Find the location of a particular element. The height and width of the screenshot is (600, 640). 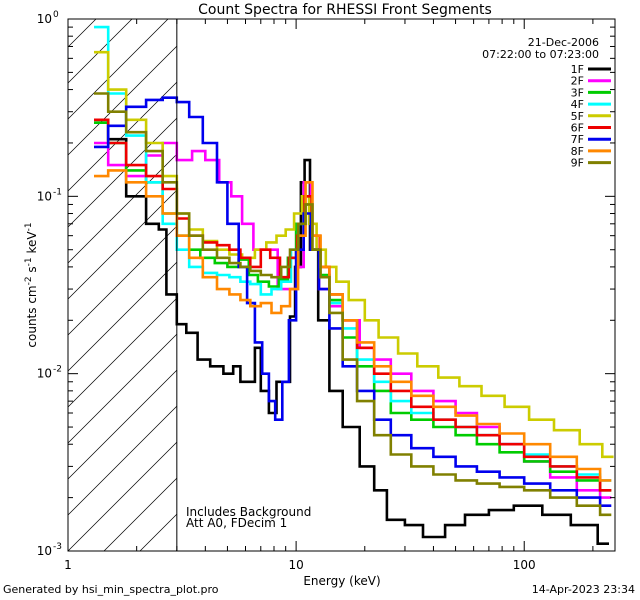

footer-timestamp: 14-Apr-2023 23:34 is located at coordinates (583, 589).